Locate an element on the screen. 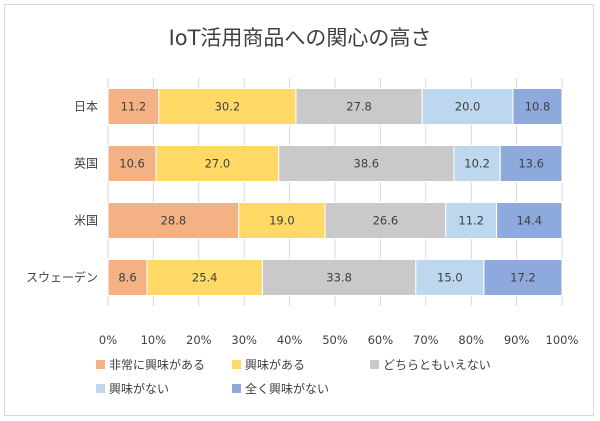  legend-label: どちらともいえない is located at coordinates (437, 365).